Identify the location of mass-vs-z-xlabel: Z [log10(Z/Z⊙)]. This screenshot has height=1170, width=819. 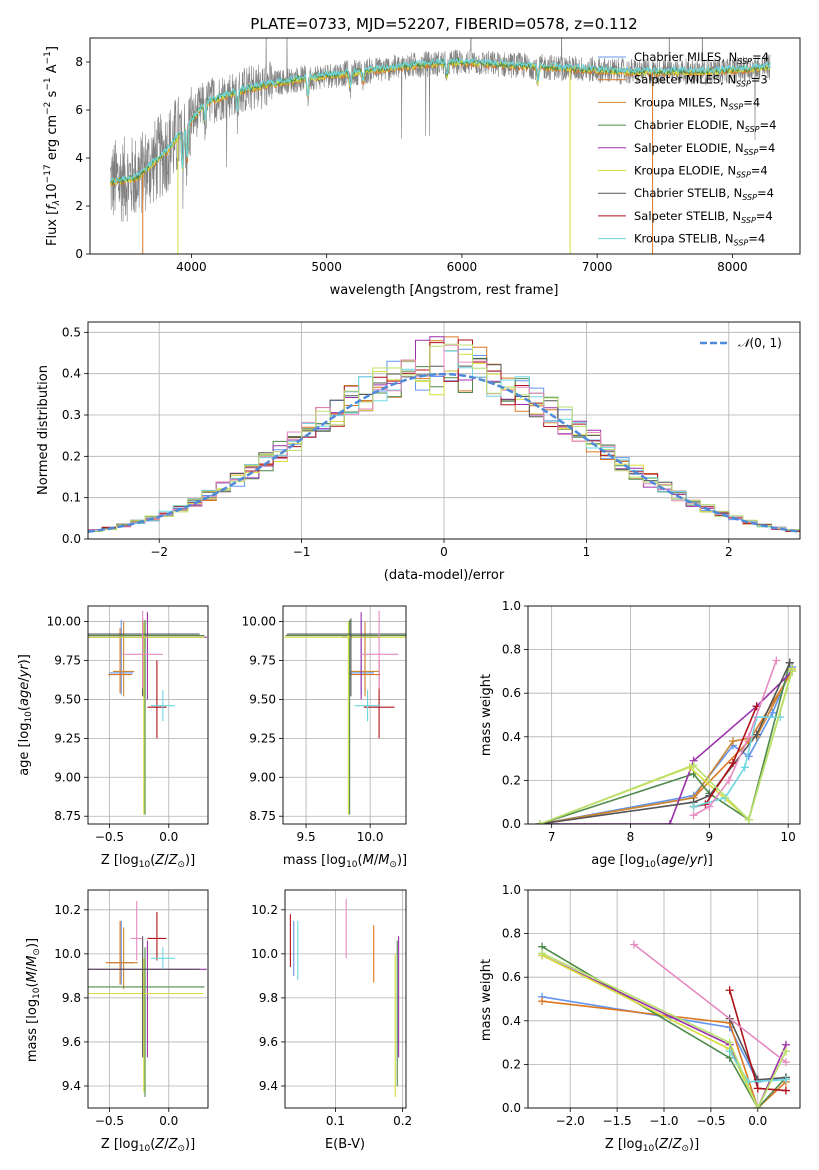
(148, 1145).